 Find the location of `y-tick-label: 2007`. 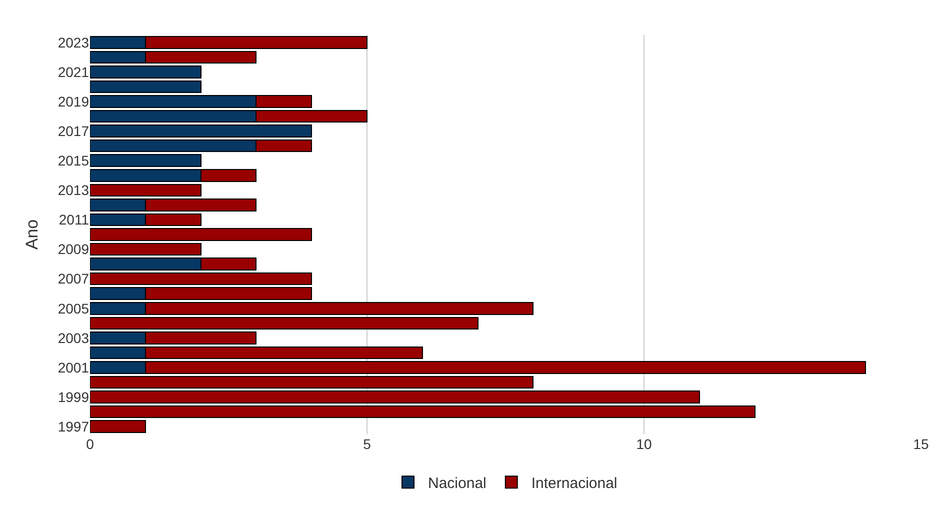

y-tick-label: 2007 is located at coordinates (74, 278).